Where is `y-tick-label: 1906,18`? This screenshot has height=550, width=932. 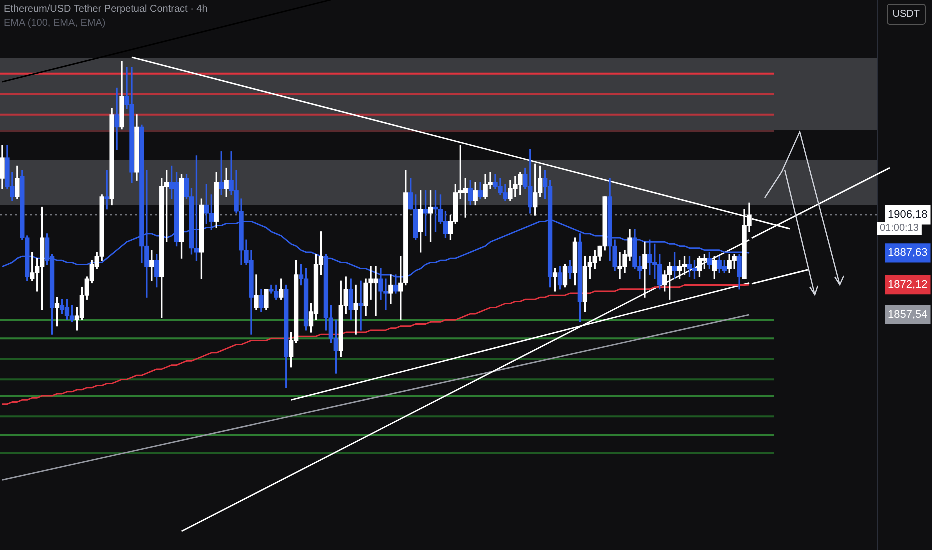 y-tick-label: 1906,18 is located at coordinates (908, 215).